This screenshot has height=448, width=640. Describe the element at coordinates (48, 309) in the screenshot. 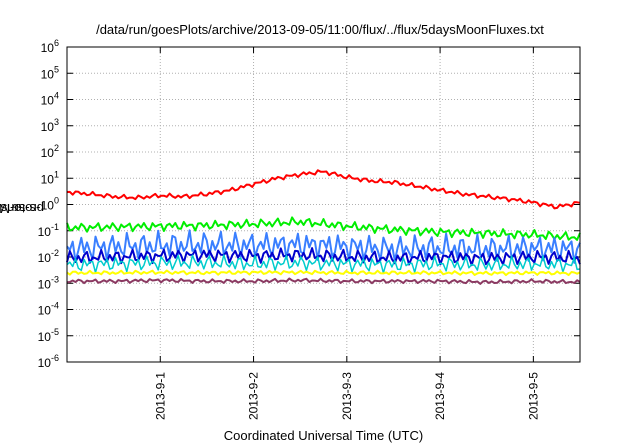

I see `y-tick-label: 10⁻⁴` at that location.